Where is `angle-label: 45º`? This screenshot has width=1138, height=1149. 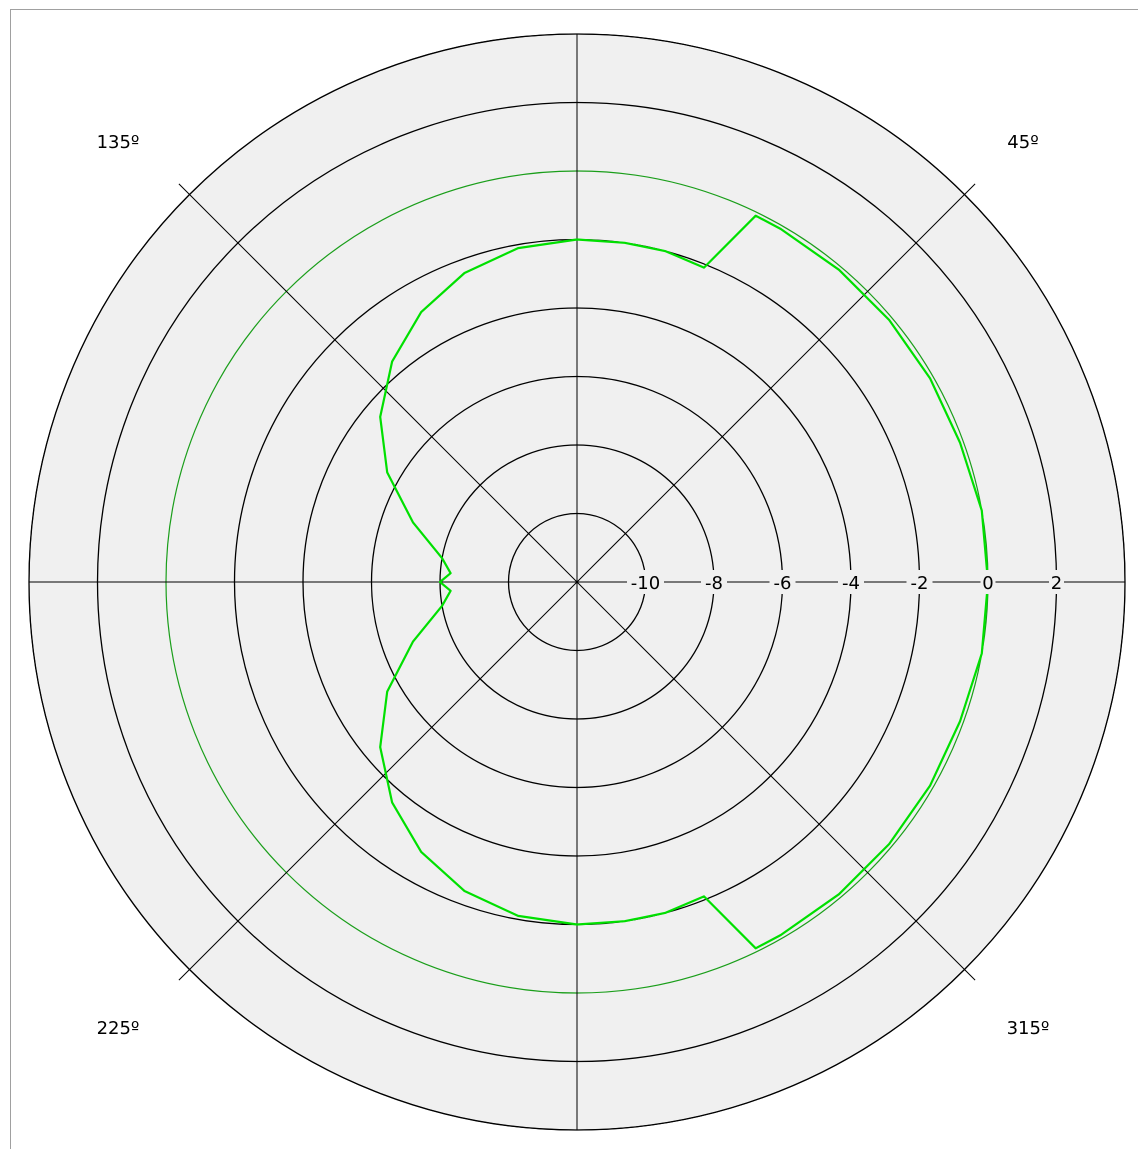
angle-label: 45º is located at coordinates (1022, 142).